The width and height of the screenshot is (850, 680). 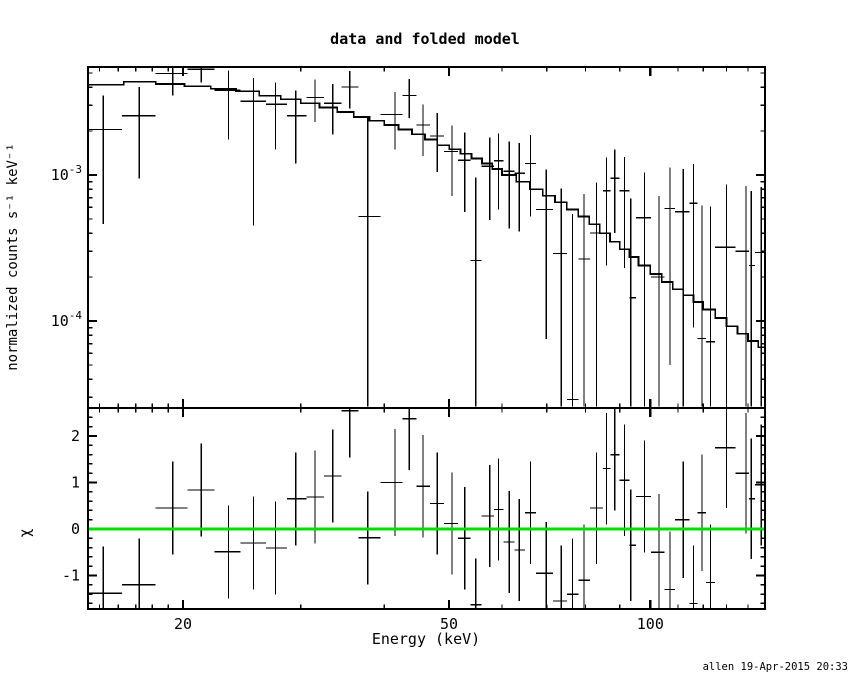 I want to click on x-axis-label: Energy (keV), so click(x=426, y=639).